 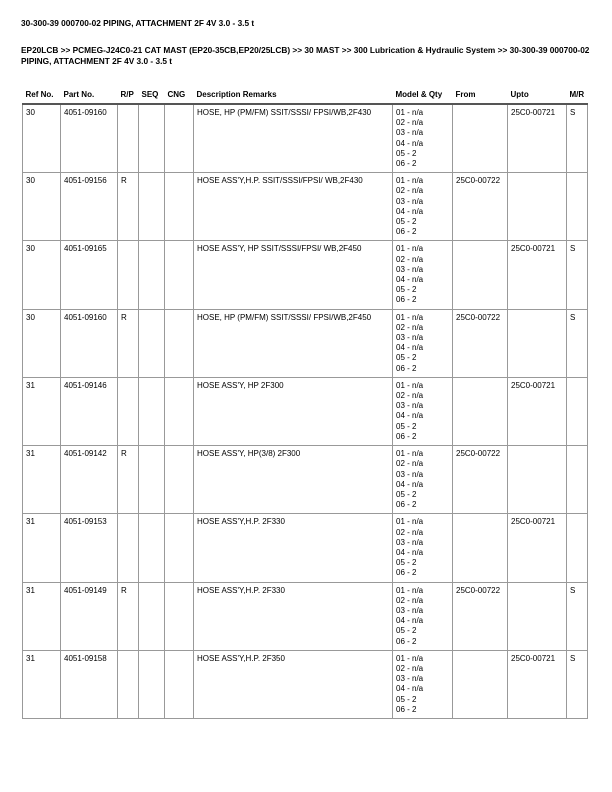 What do you see at coordinates (480, 411) in the screenshot?
I see `cell-from` at bounding box center [480, 411].